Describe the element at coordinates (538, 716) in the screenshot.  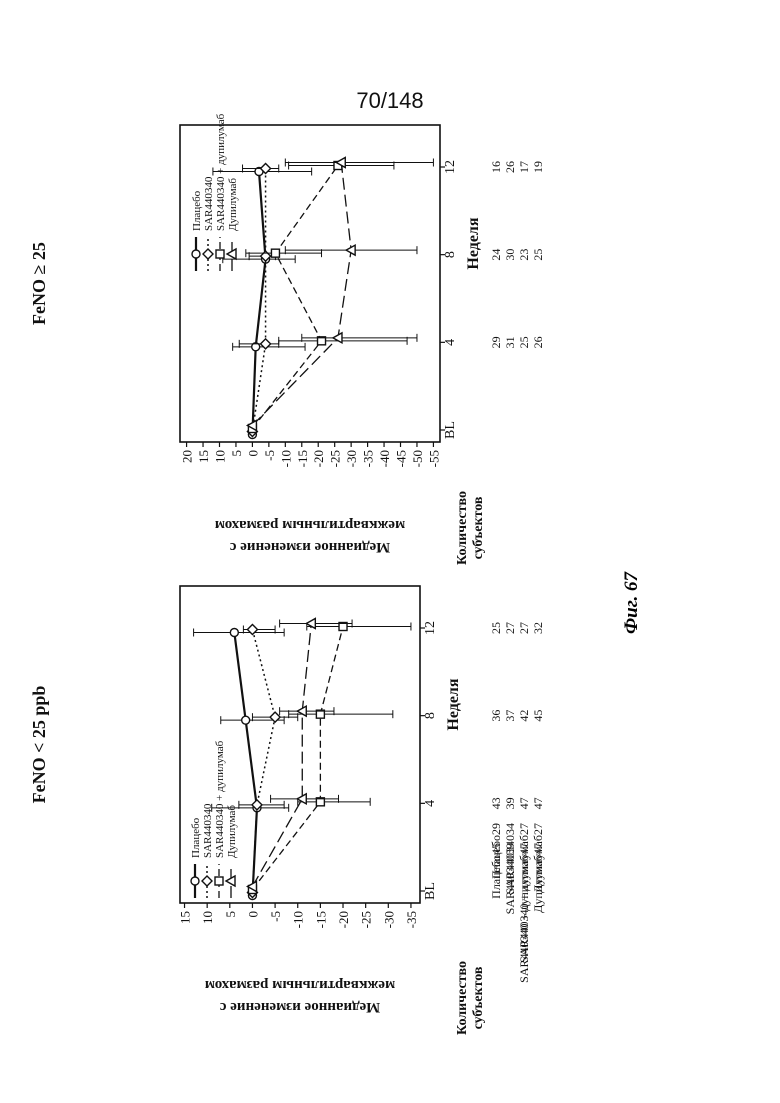
I see `counts-value: 45` at that location.